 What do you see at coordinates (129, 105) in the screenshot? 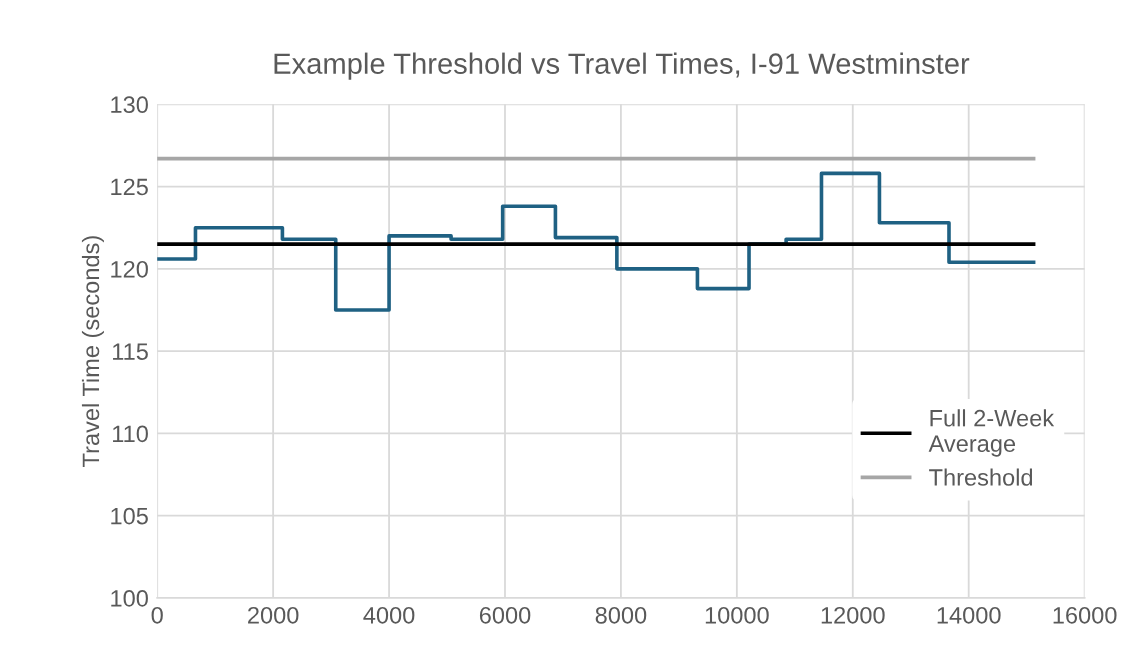
I see `y-tick-label: 130` at bounding box center [129, 105].